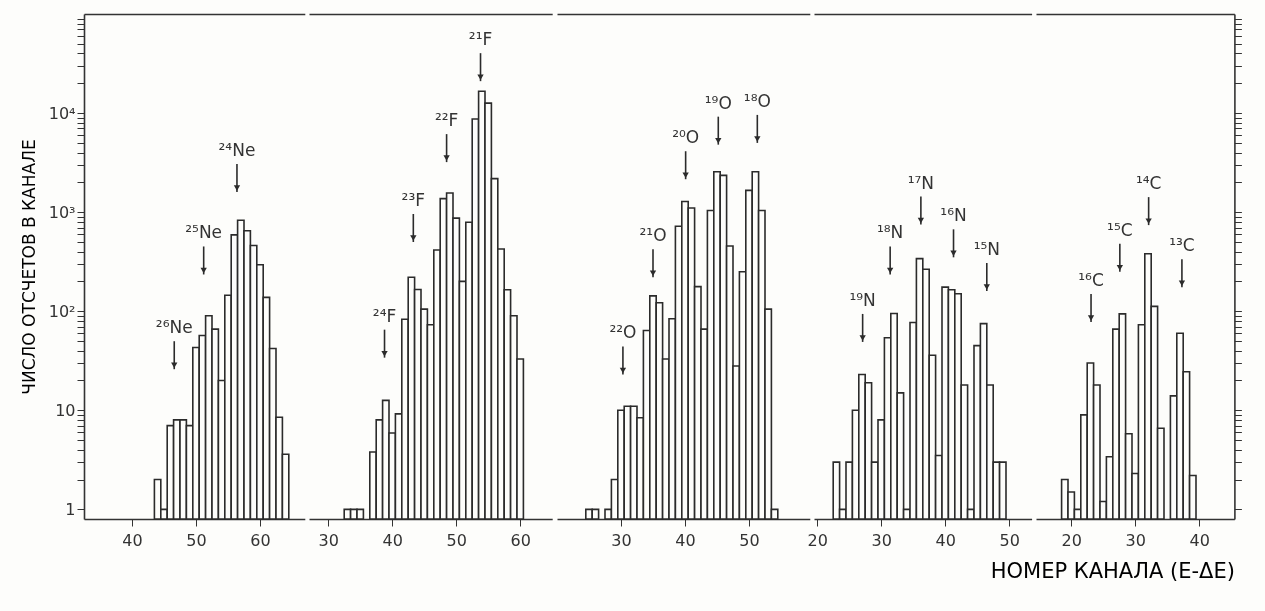  I want to click on annotation: ¹⁸N, so click(890, 232).